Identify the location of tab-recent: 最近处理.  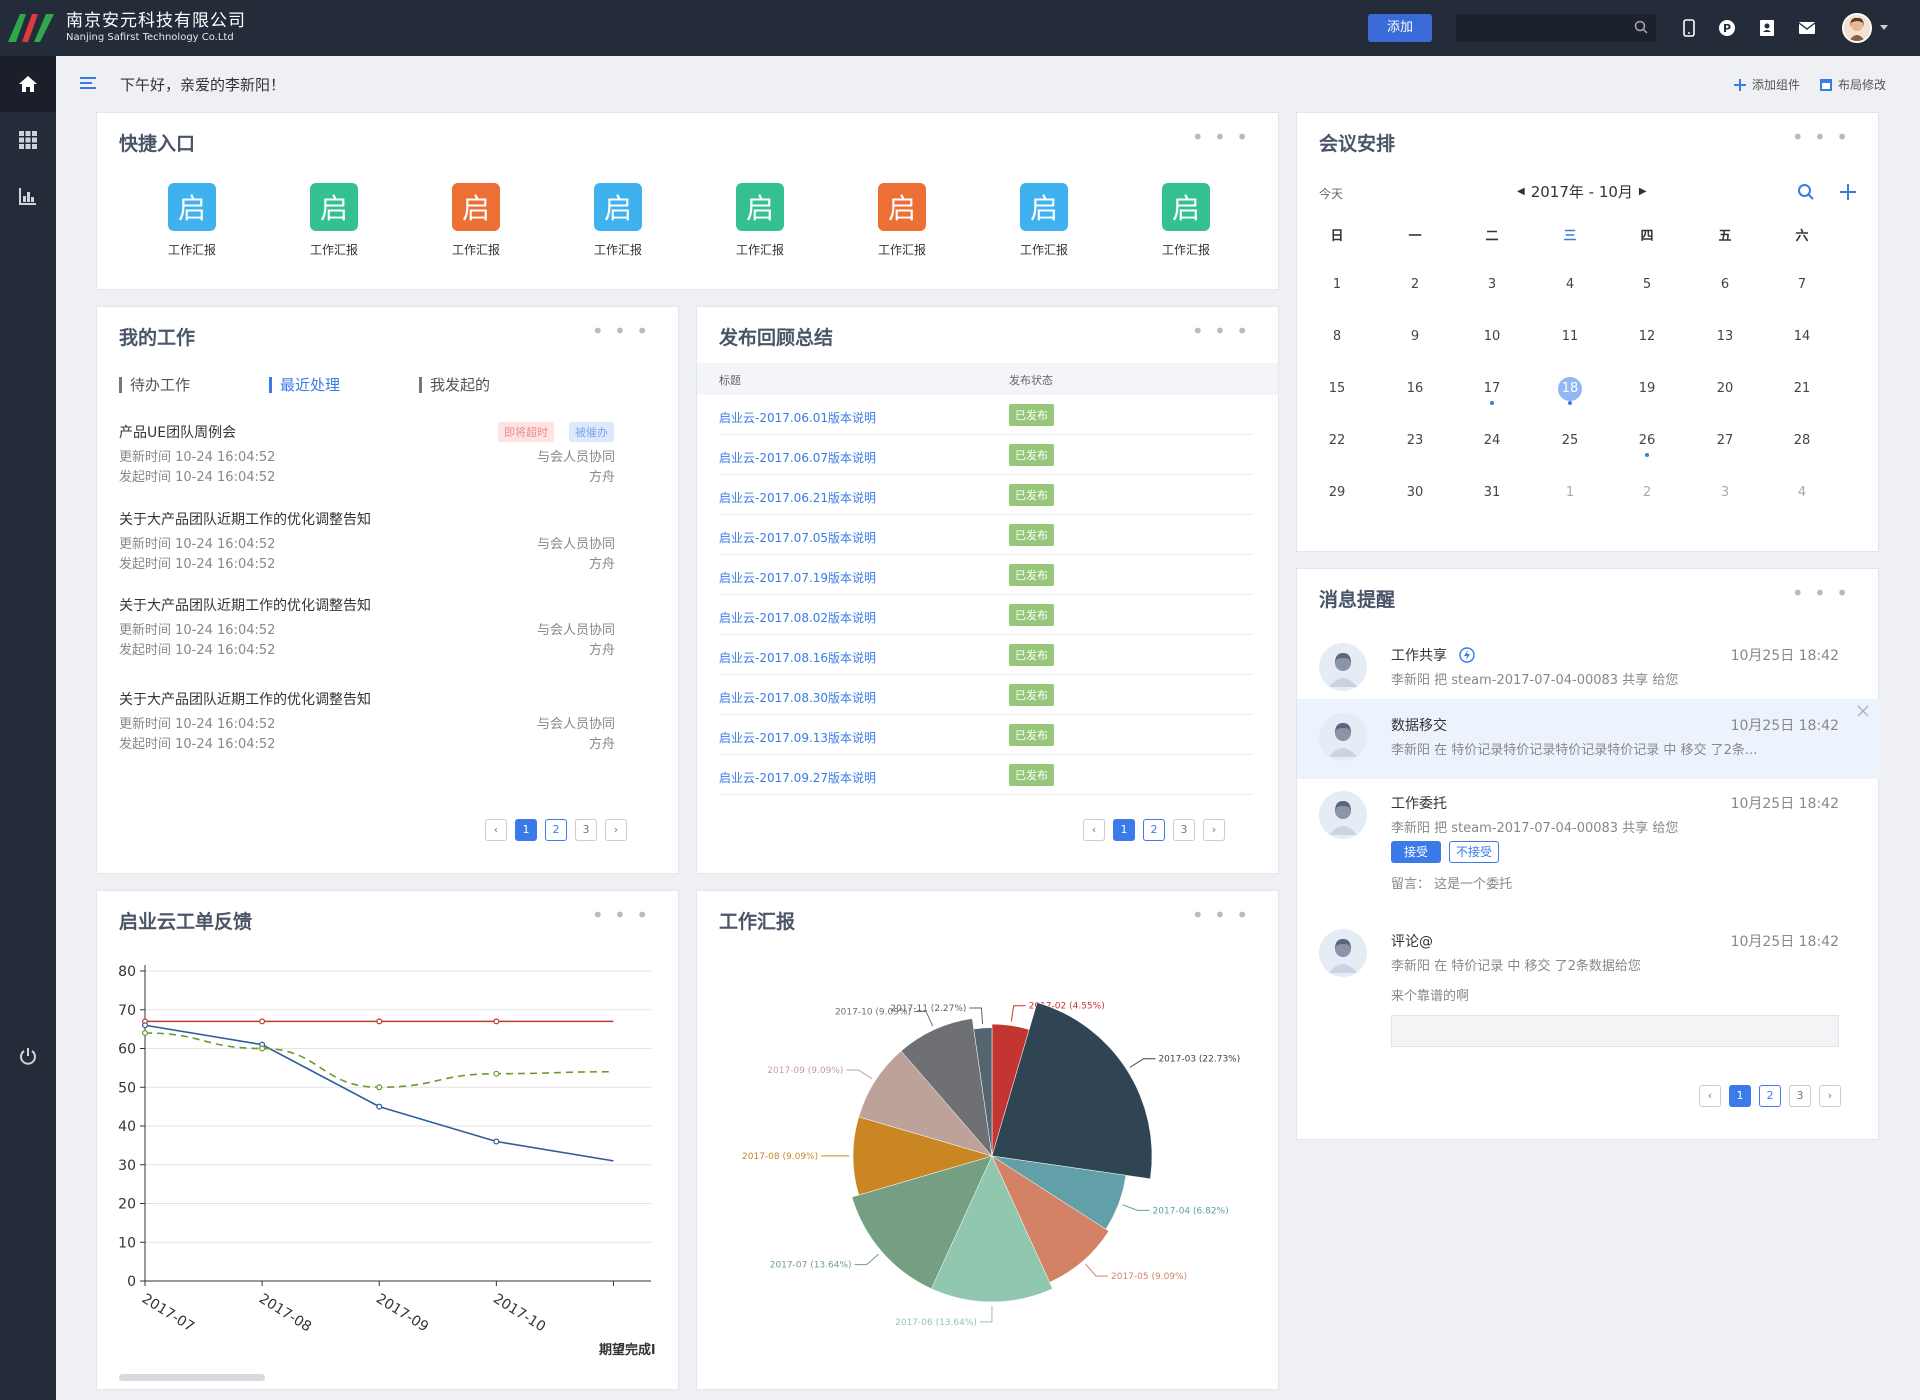
(304, 385).